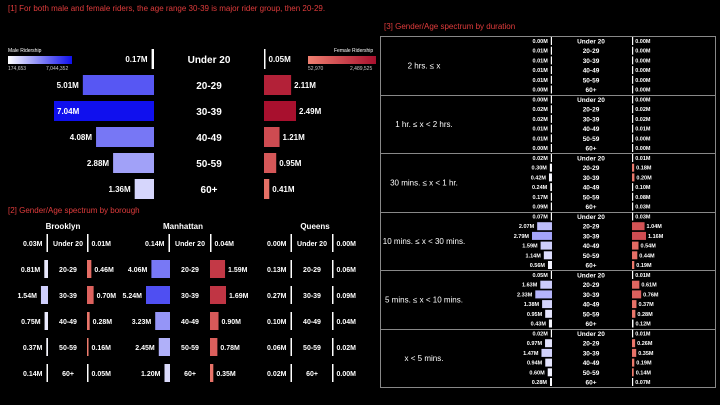 This screenshot has width=720, height=405. Describe the element at coordinates (312, 348) in the screenshot. I see `borough-2-age-4: 50-59` at that location.